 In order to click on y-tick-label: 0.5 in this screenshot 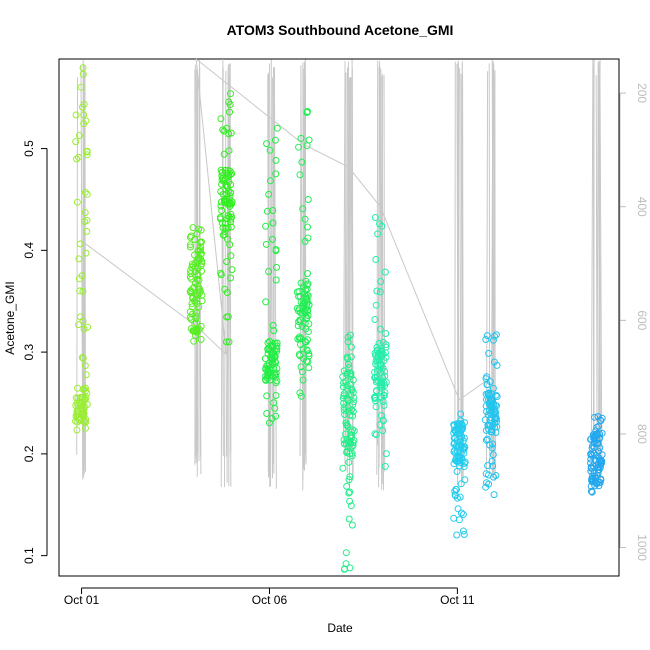, I will do `click(29, 148)`.